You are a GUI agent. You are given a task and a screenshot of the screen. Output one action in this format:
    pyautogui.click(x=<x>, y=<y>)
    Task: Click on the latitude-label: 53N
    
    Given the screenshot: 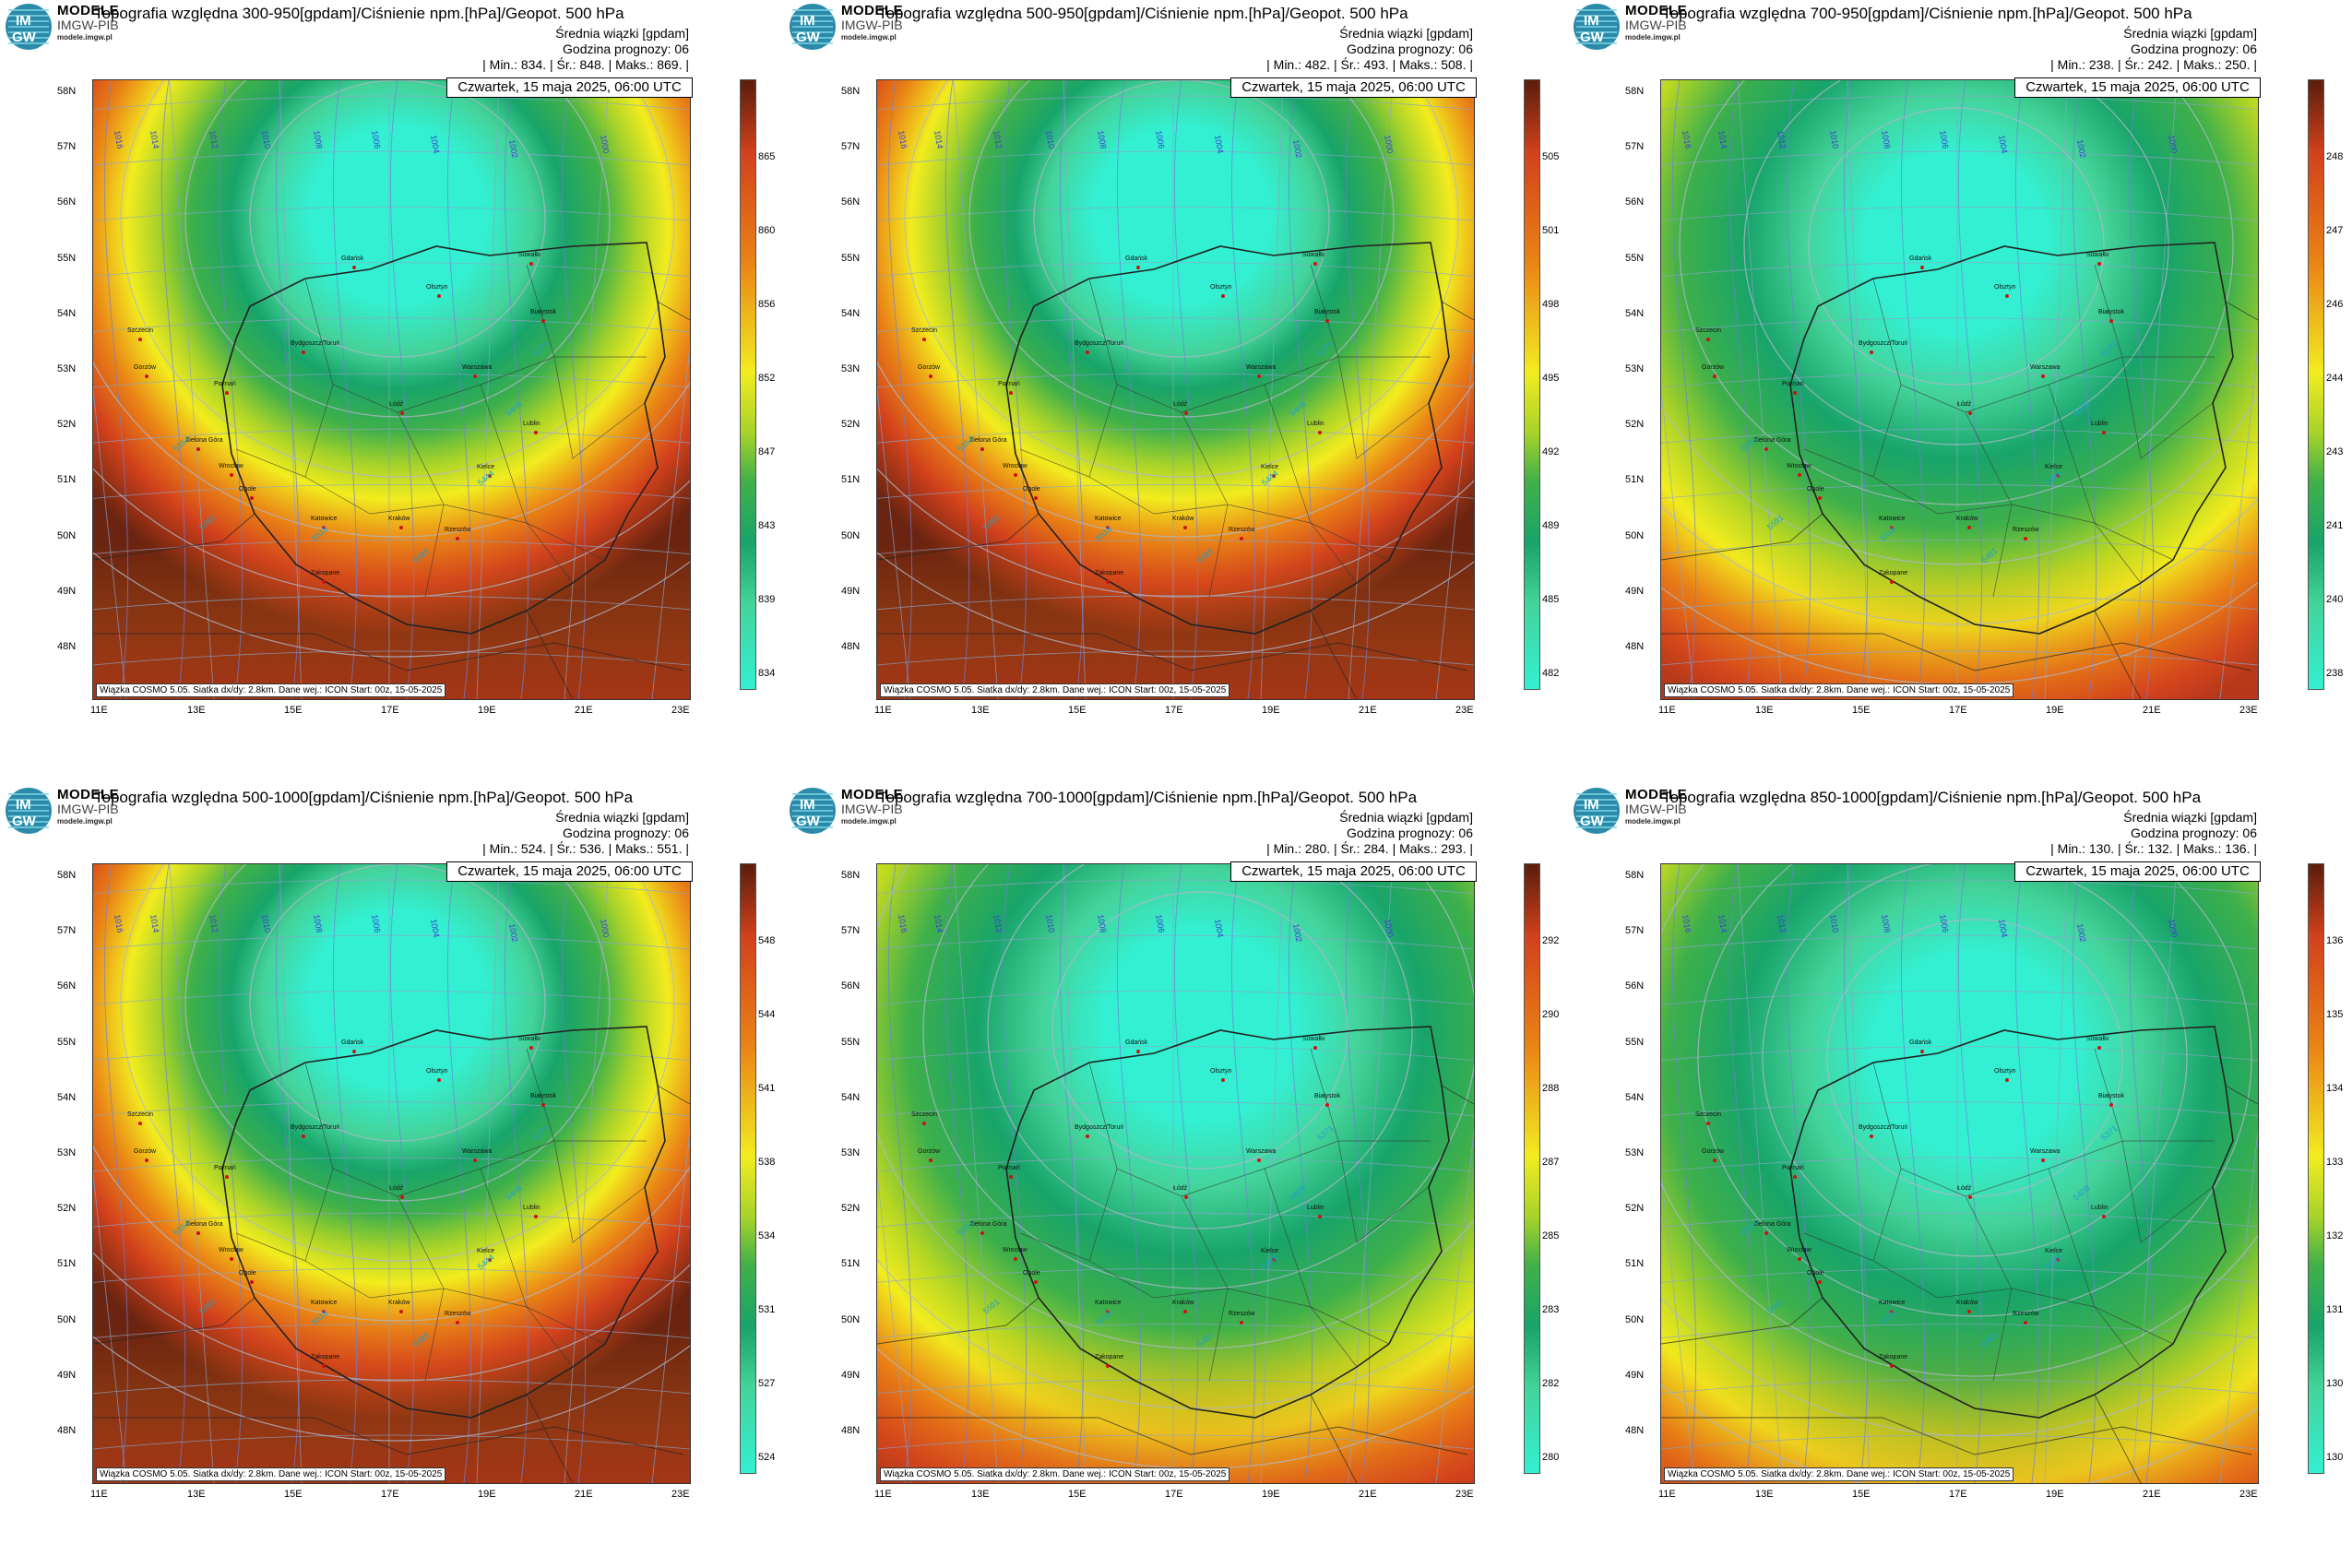 What is the action you would take?
    pyautogui.click(x=67, y=1152)
    